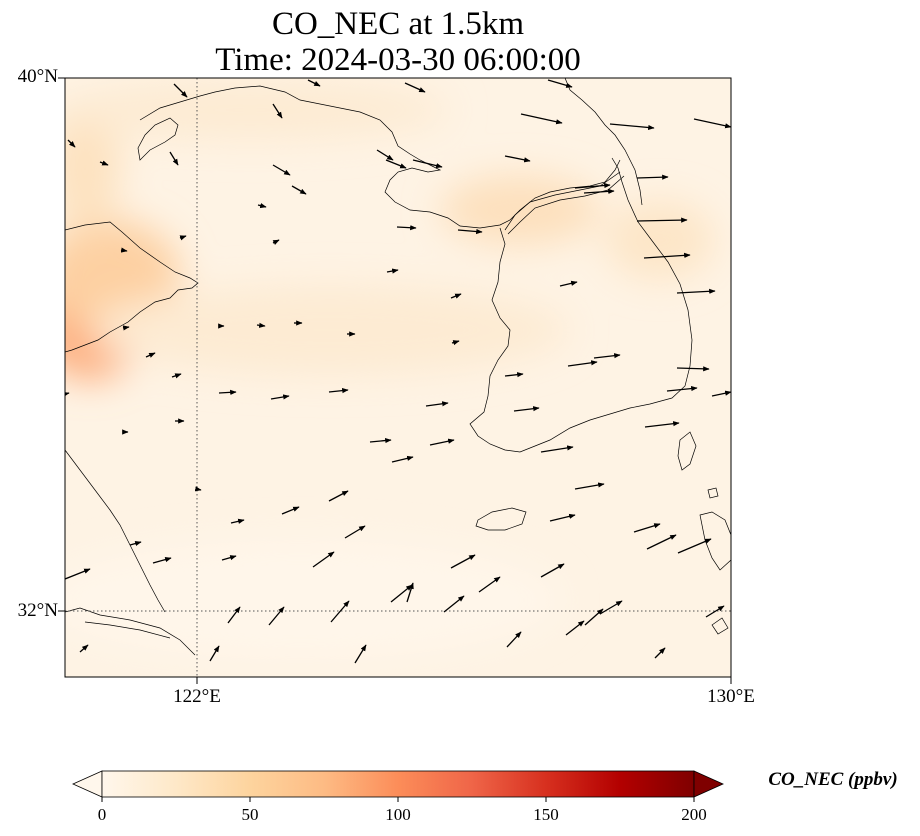 The height and width of the screenshot is (836, 920). What do you see at coordinates (37, 76) in the screenshot?
I see `lat-label-40n: 40°N` at bounding box center [37, 76].